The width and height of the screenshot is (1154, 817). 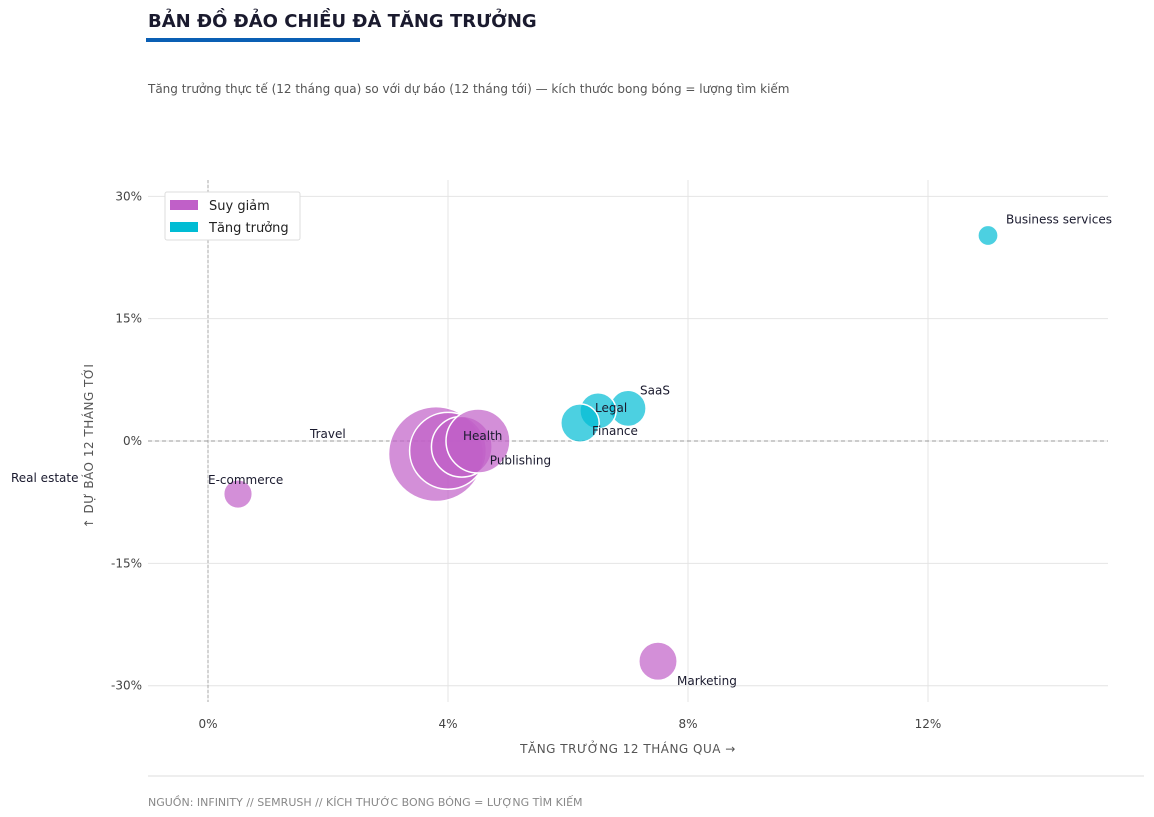 I want to click on point-label: Legal, so click(x=611, y=408).